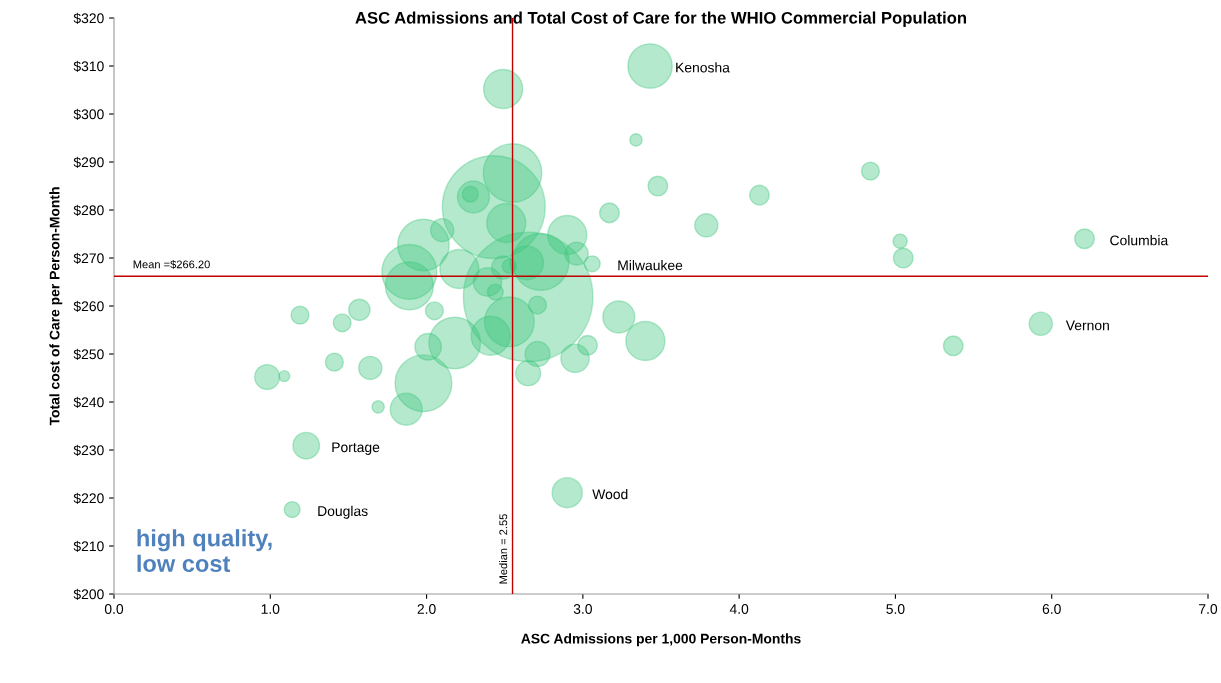 The width and height of the screenshot is (1221, 683). What do you see at coordinates (171, 264) in the screenshot?
I see `ref-line-label: Mean =$266.20` at bounding box center [171, 264].